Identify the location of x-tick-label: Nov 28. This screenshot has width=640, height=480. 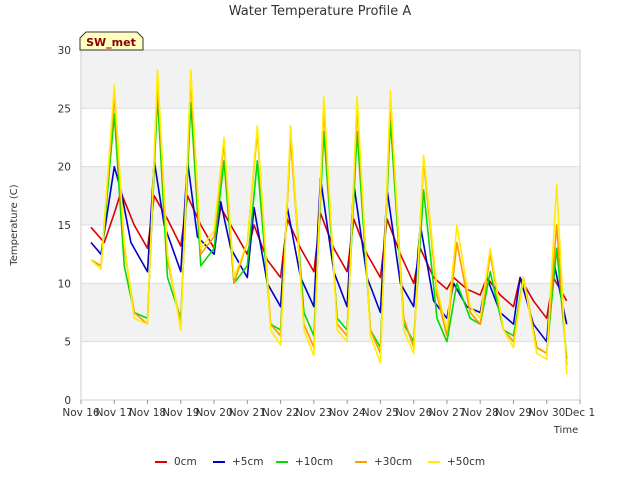
(480, 413).